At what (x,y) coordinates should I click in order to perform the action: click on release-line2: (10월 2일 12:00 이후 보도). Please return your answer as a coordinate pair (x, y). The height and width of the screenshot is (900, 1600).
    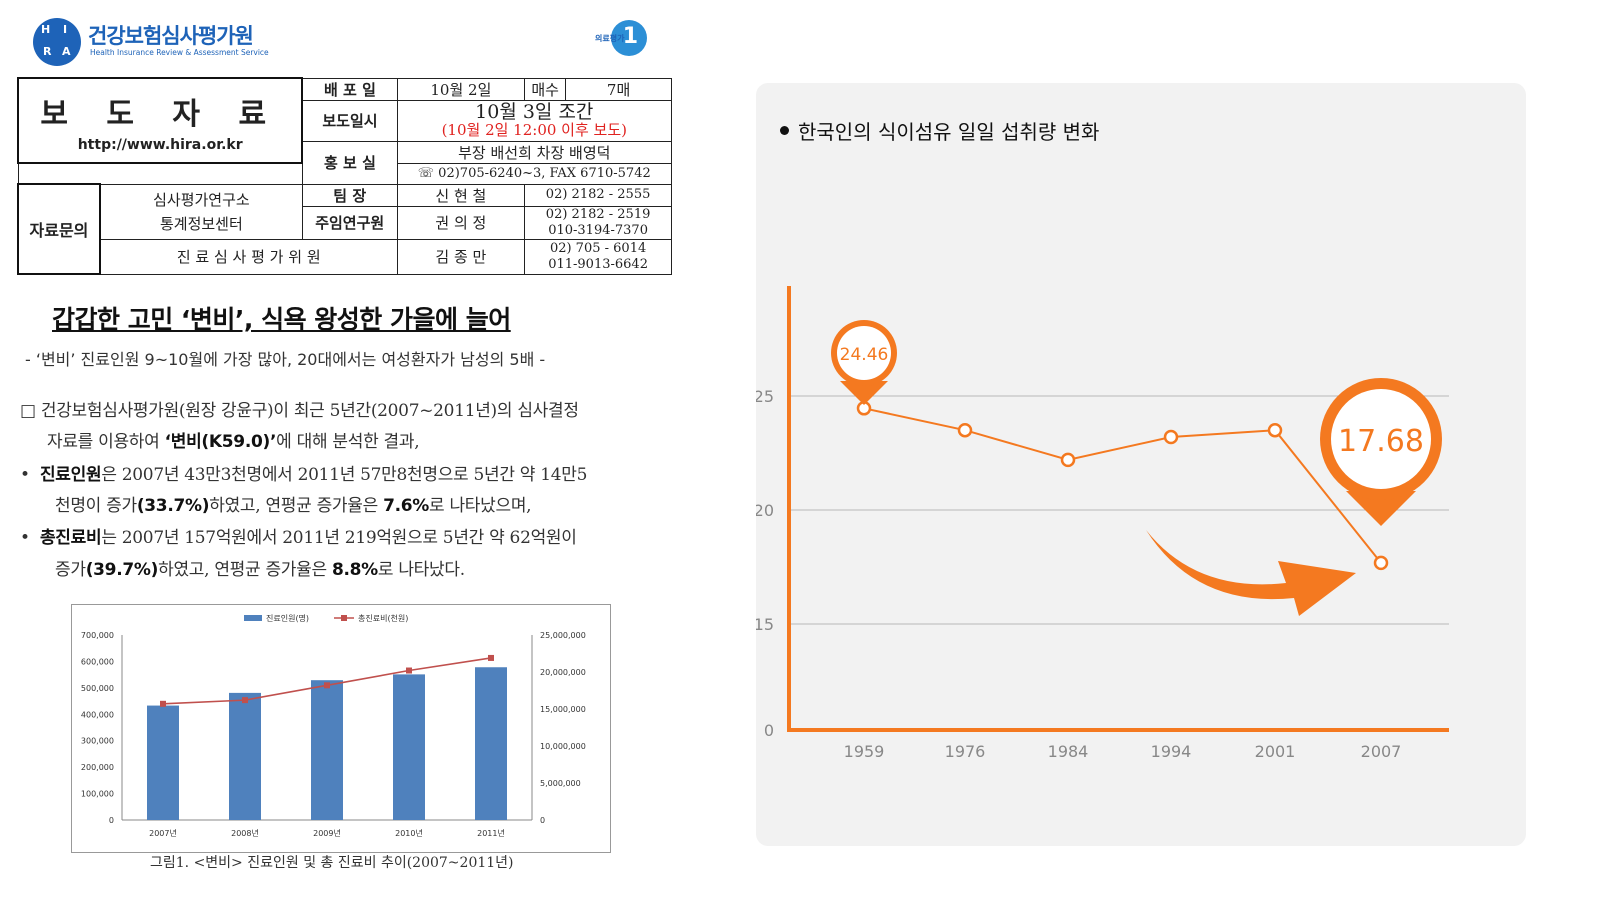
    Looking at the image, I should click on (534, 129).